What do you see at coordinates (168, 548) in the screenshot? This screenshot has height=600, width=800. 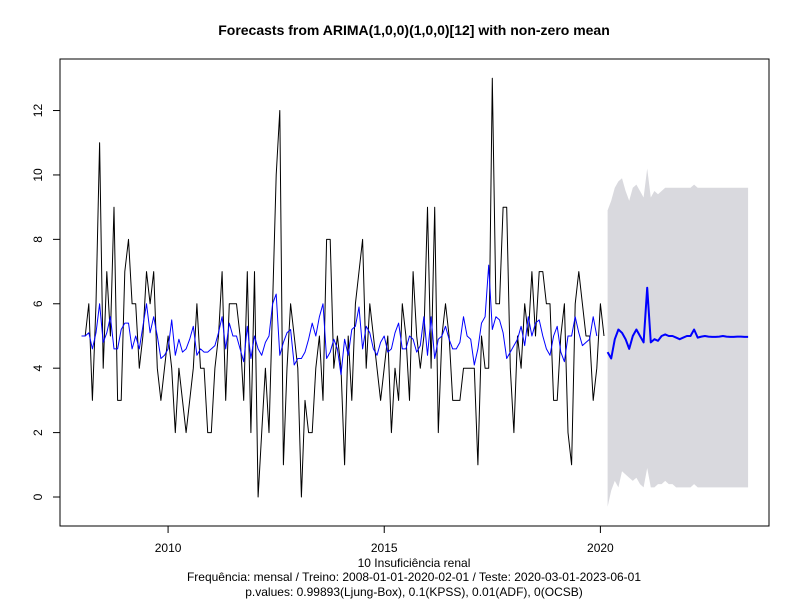 I see `x-tick-label: 2010` at bounding box center [168, 548].